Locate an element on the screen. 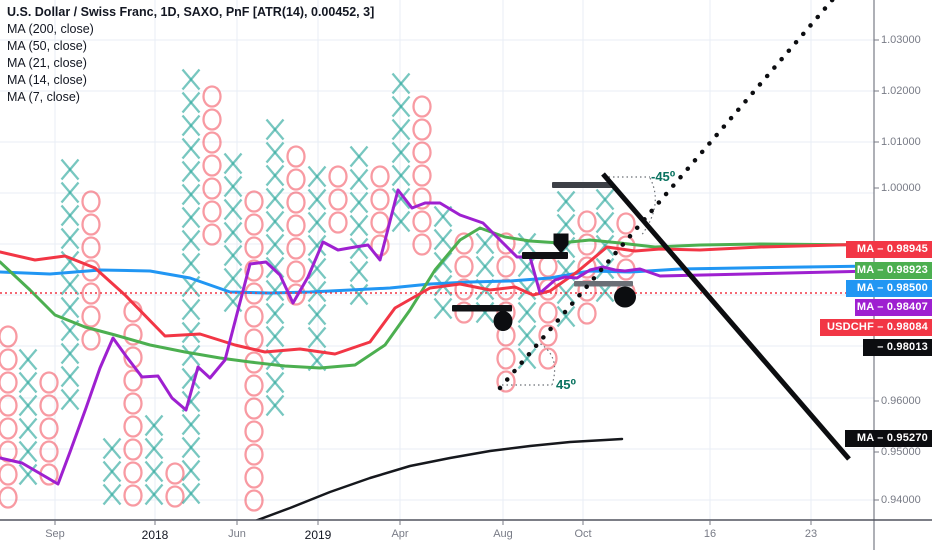  y-axis-tick-label: 0.95000 is located at coordinates (901, 452).